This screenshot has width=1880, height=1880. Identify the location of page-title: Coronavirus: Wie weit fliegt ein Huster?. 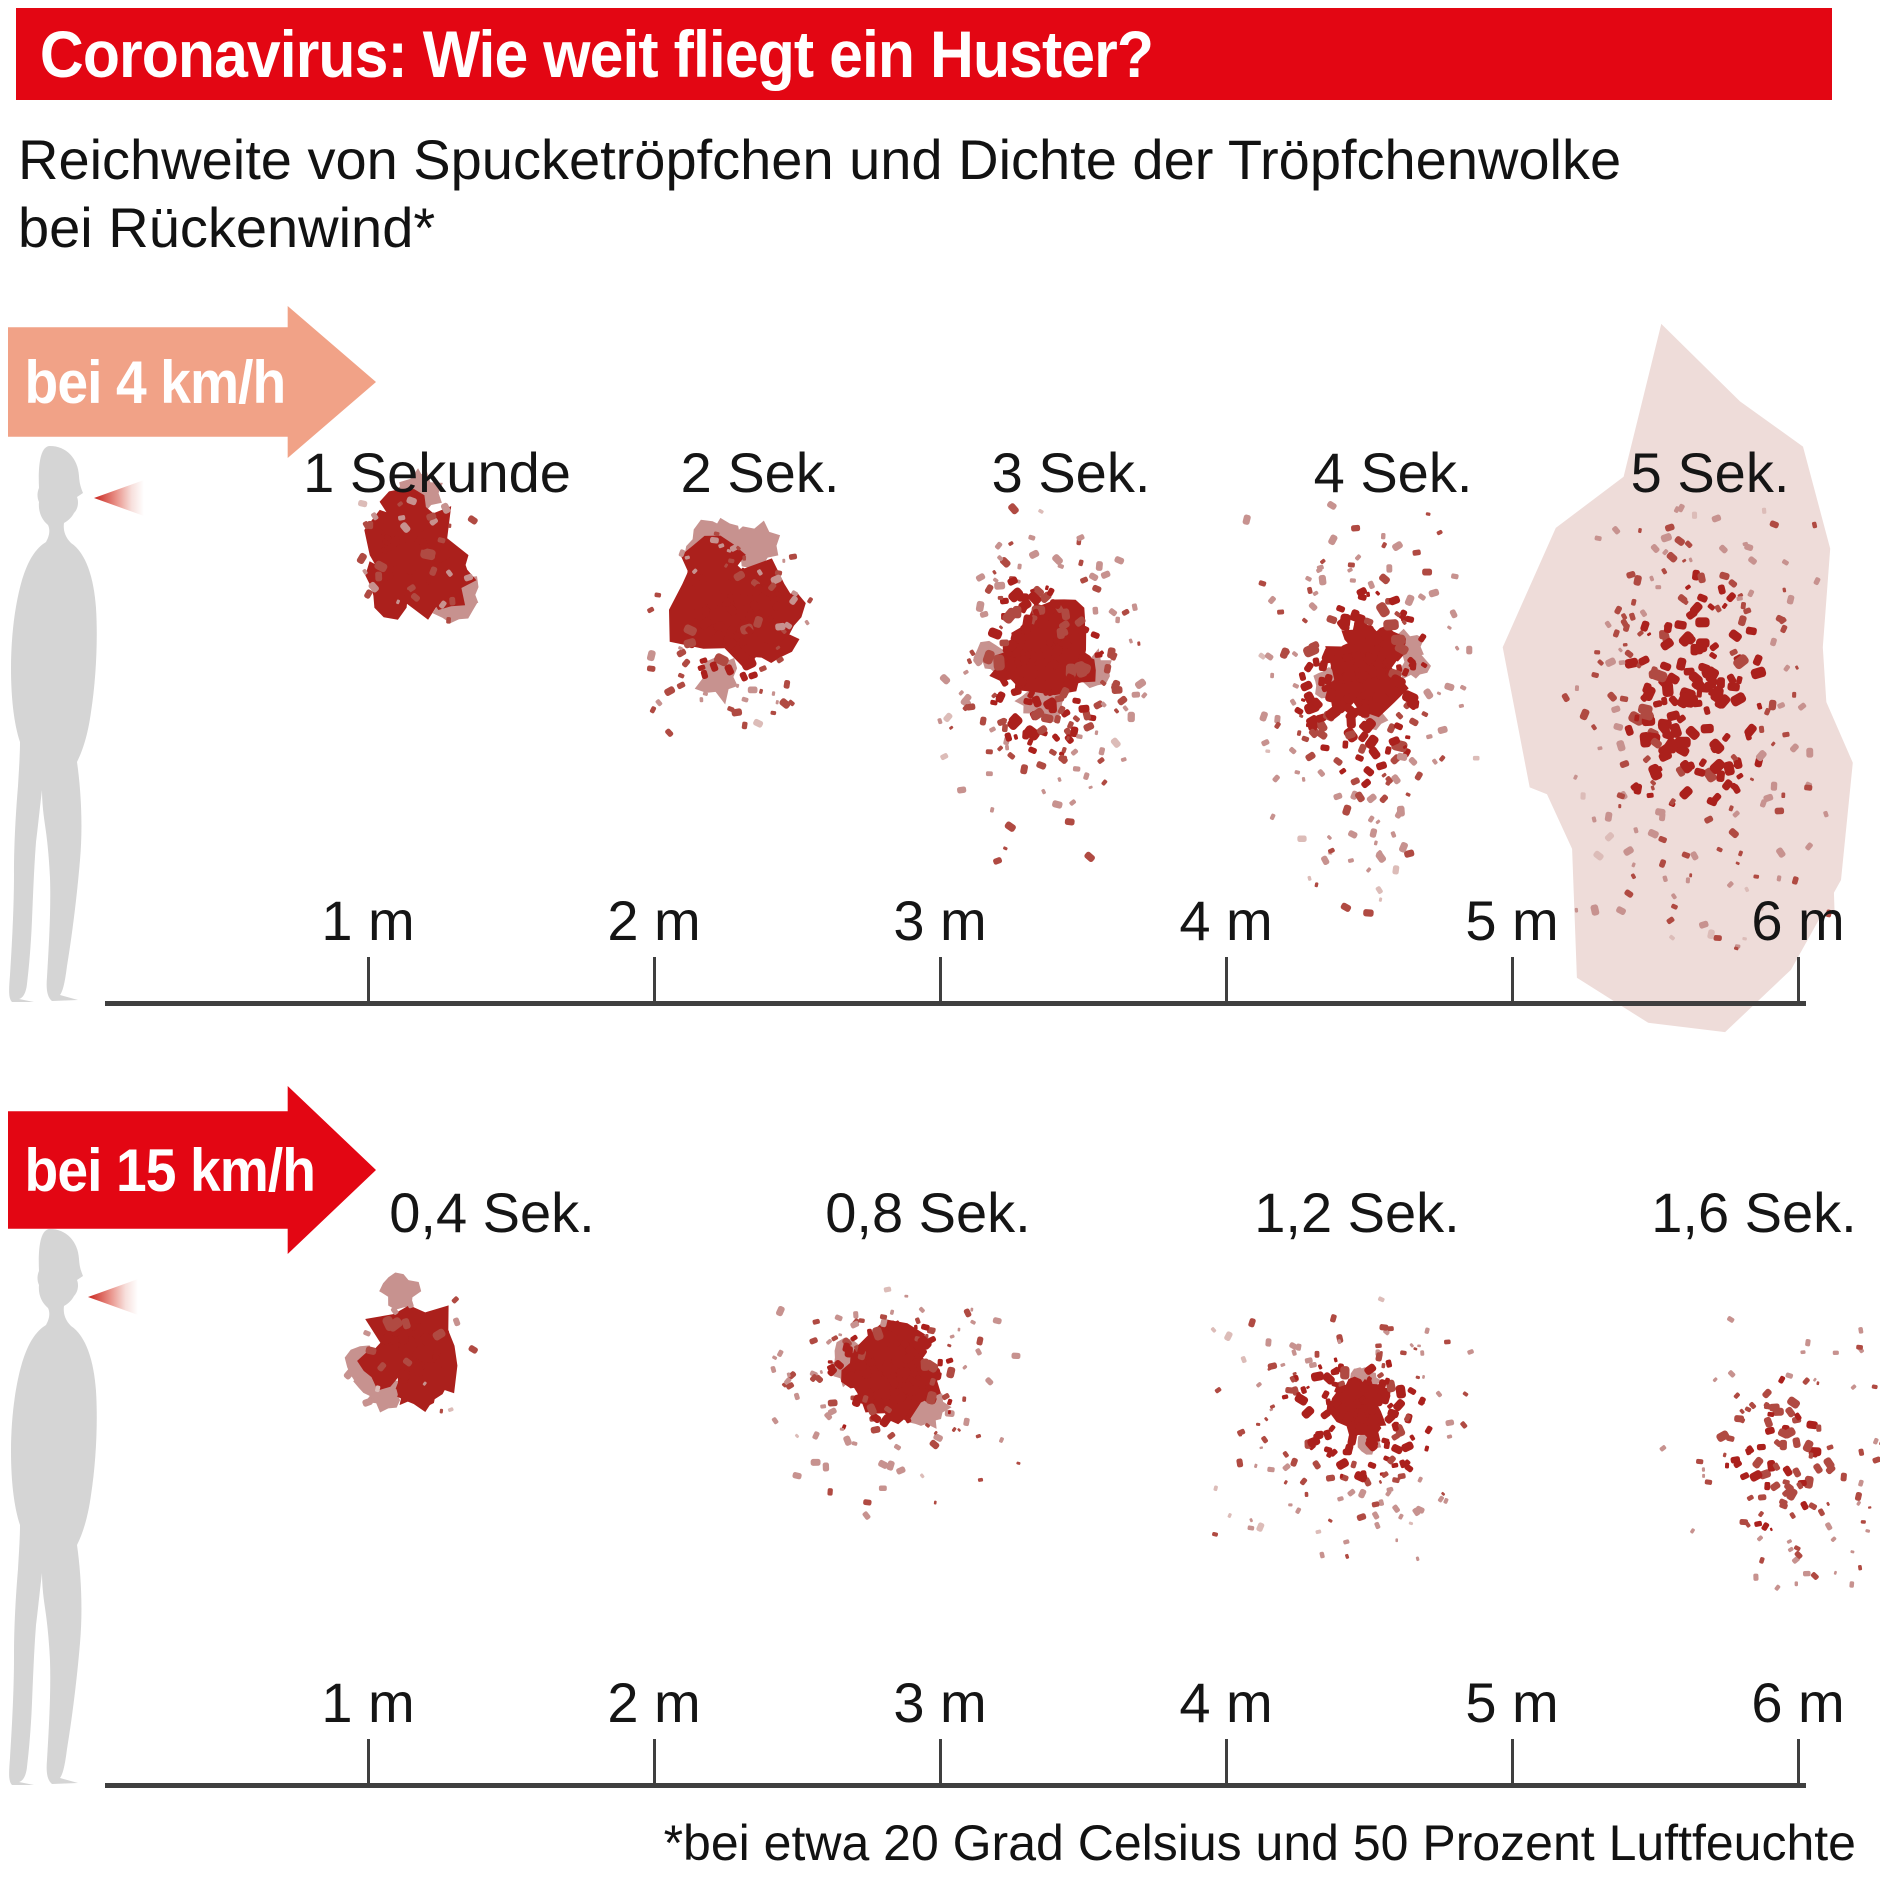
(596, 54).